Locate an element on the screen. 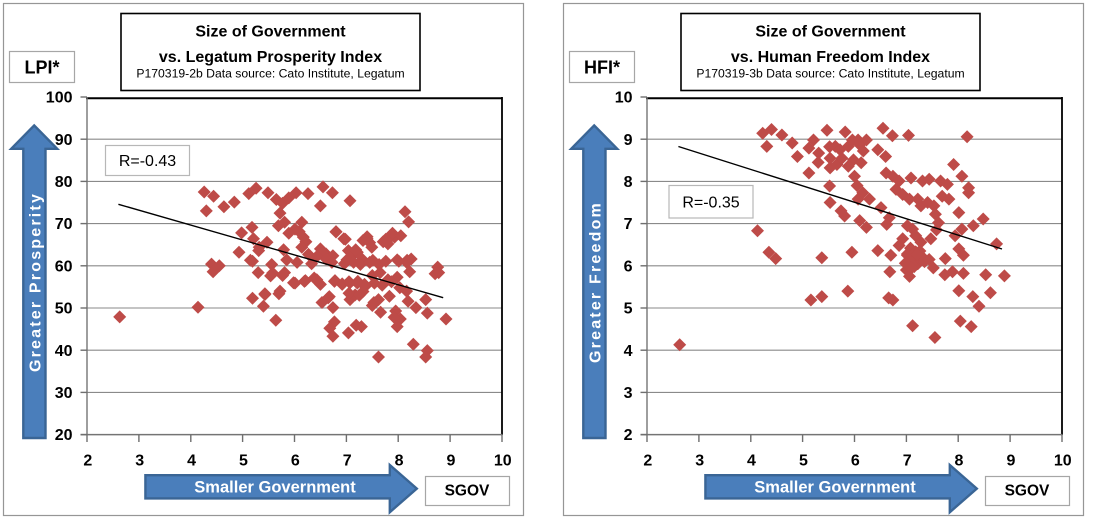  svg-text: Greater Freedom is located at coordinates (596, 282).